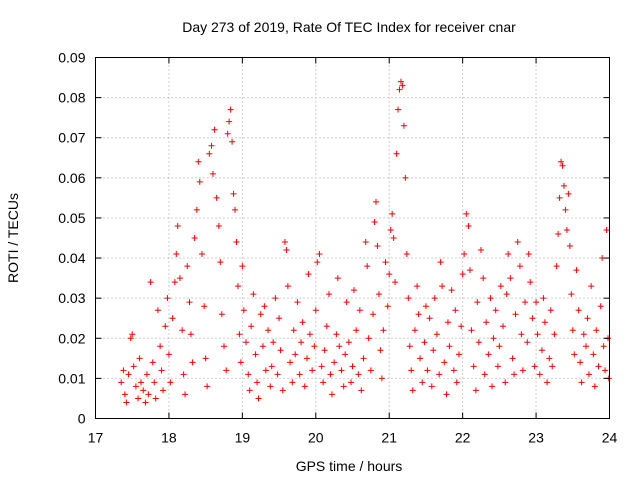  Describe the element at coordinates (71, 58) in the screenshot. I see `y-tick-label: 0.09` at that location.